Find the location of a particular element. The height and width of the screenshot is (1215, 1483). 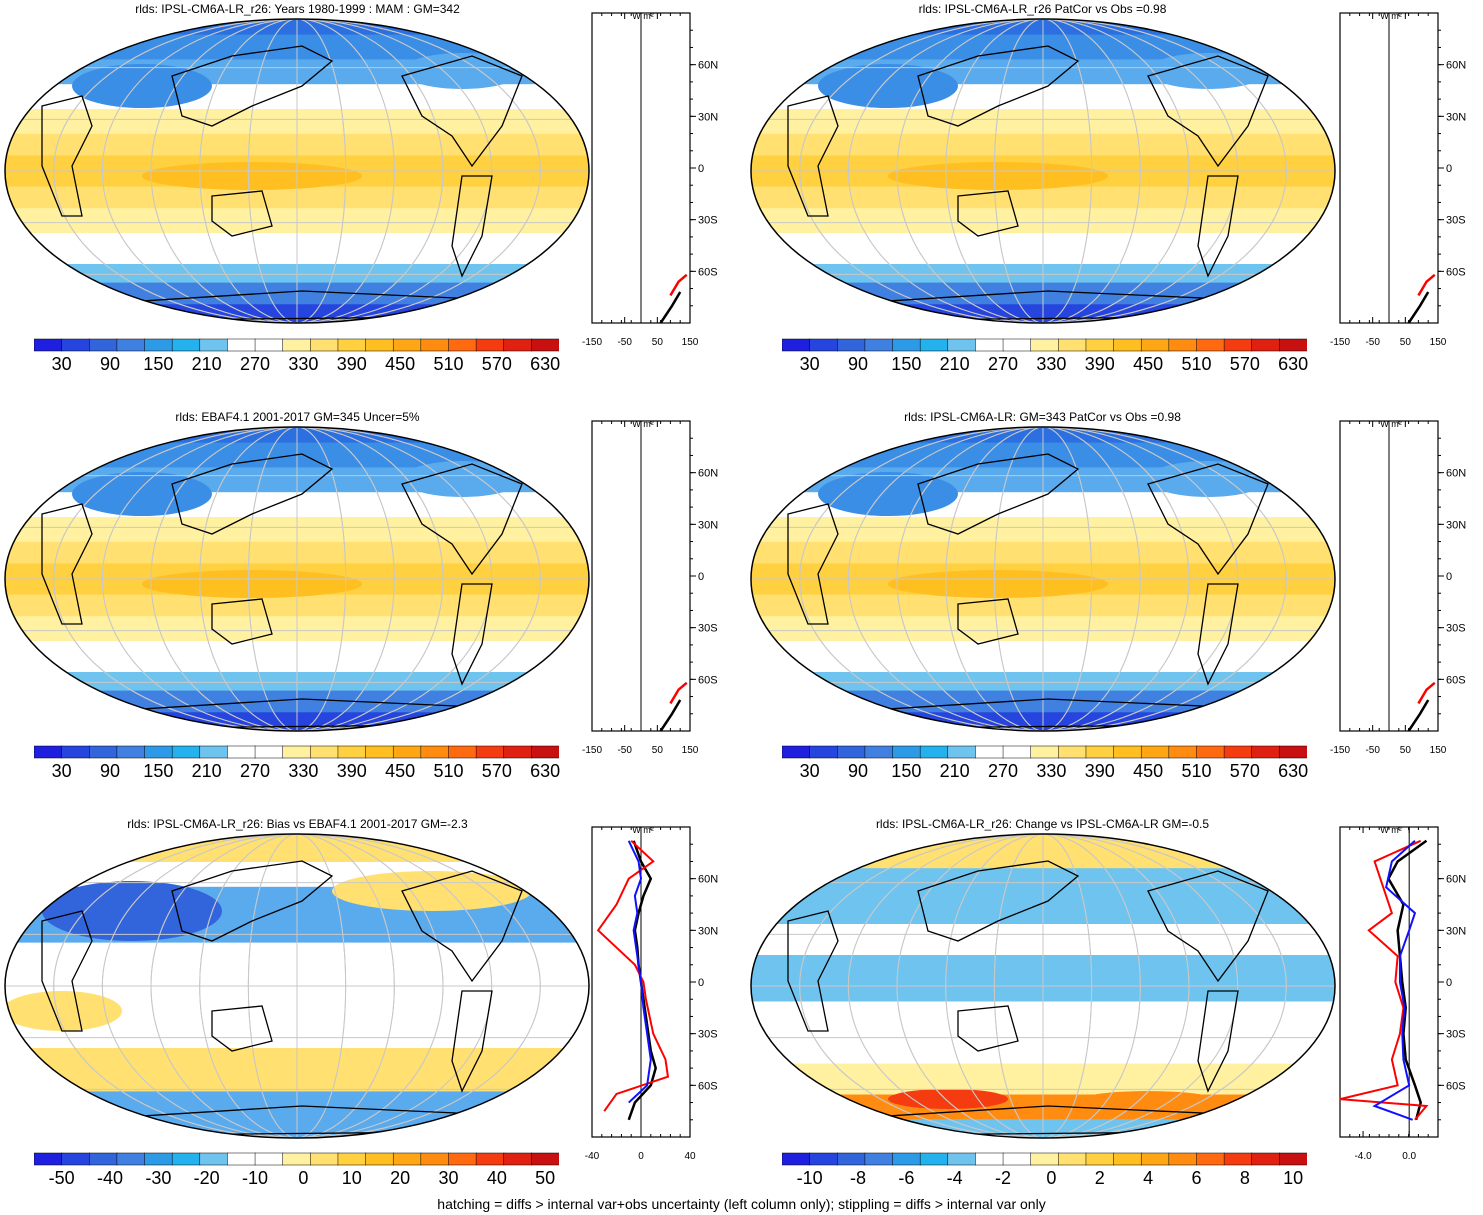

panel-4-zonal-profile: 60N 30N 0 30S 60S -150 -50 50 150 W m² is located at coordinates (1398, 587).